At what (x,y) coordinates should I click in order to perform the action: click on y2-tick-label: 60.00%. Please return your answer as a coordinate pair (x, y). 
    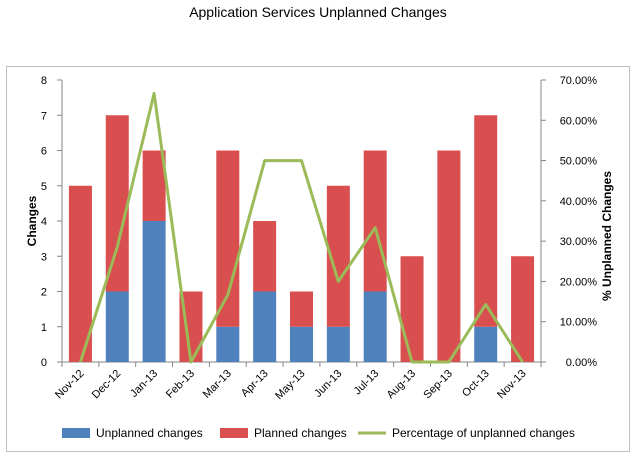
    Looking at the image, I should click on (579, 121).